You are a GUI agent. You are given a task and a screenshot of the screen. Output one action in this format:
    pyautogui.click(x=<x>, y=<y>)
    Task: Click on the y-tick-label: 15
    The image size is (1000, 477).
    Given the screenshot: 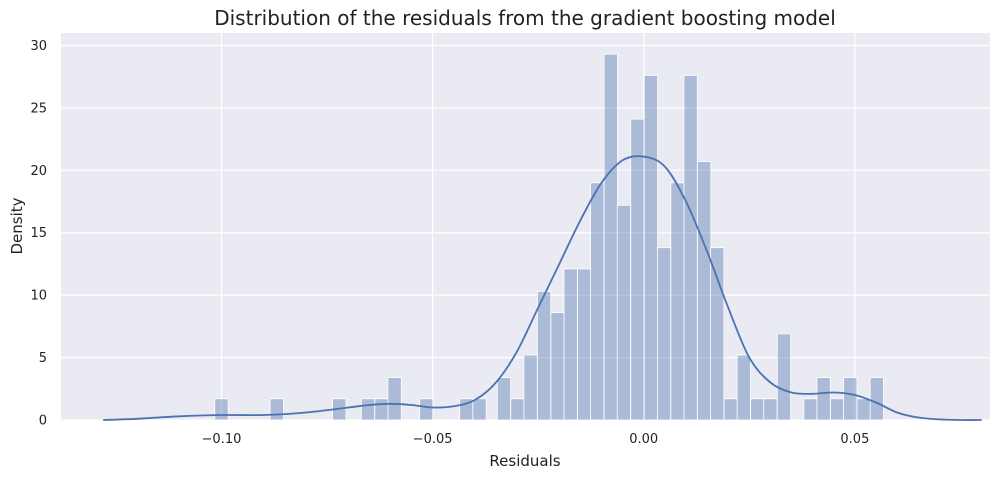 What is the action you would take?
    pyautogui.click(x=38, y=233)
    